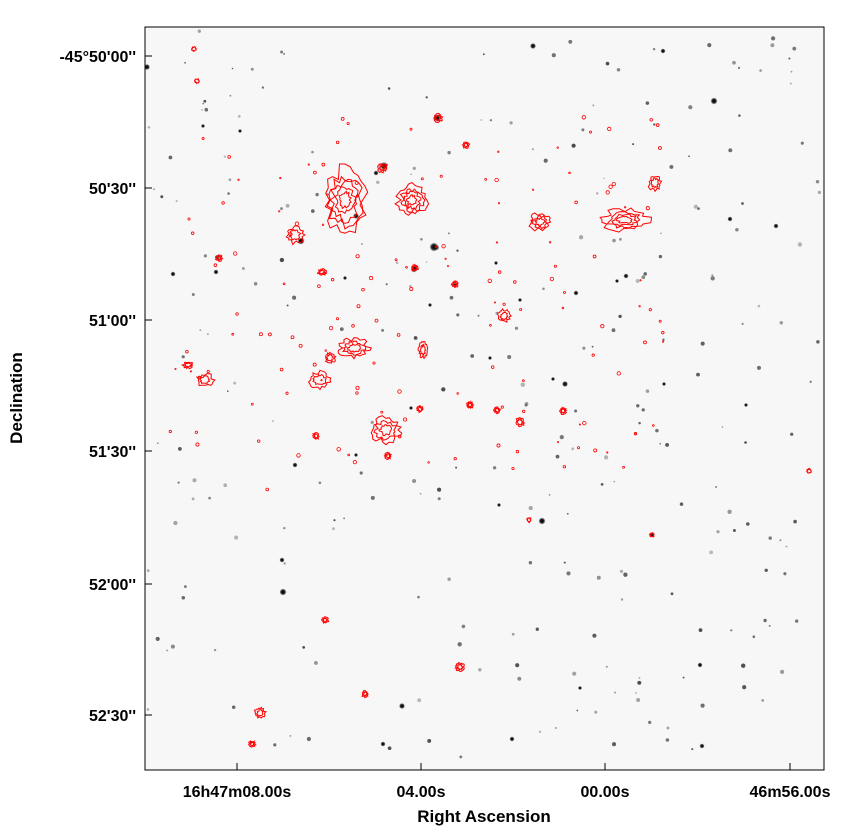 The height and width of the screenshot is (838, 844). I want to click on x-tick-label: 16h47m08.00s, so click(237, 792).